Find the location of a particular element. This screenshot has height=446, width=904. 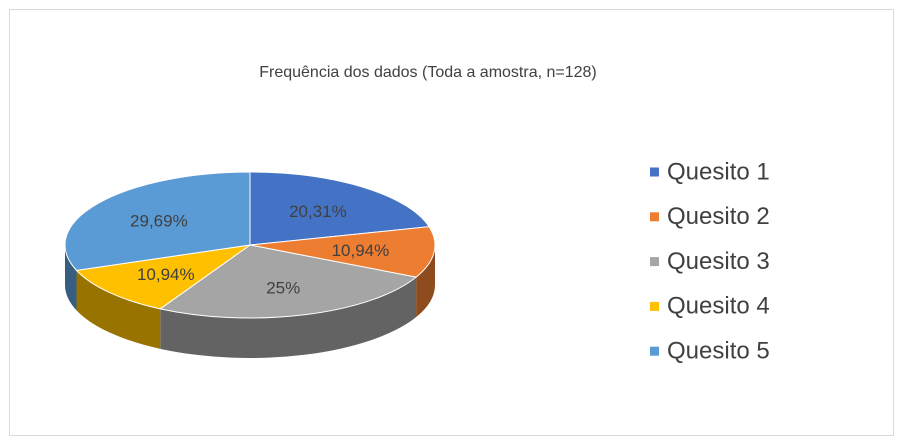

legend-label: Quesito 2 is located at coordinates (718, 216).